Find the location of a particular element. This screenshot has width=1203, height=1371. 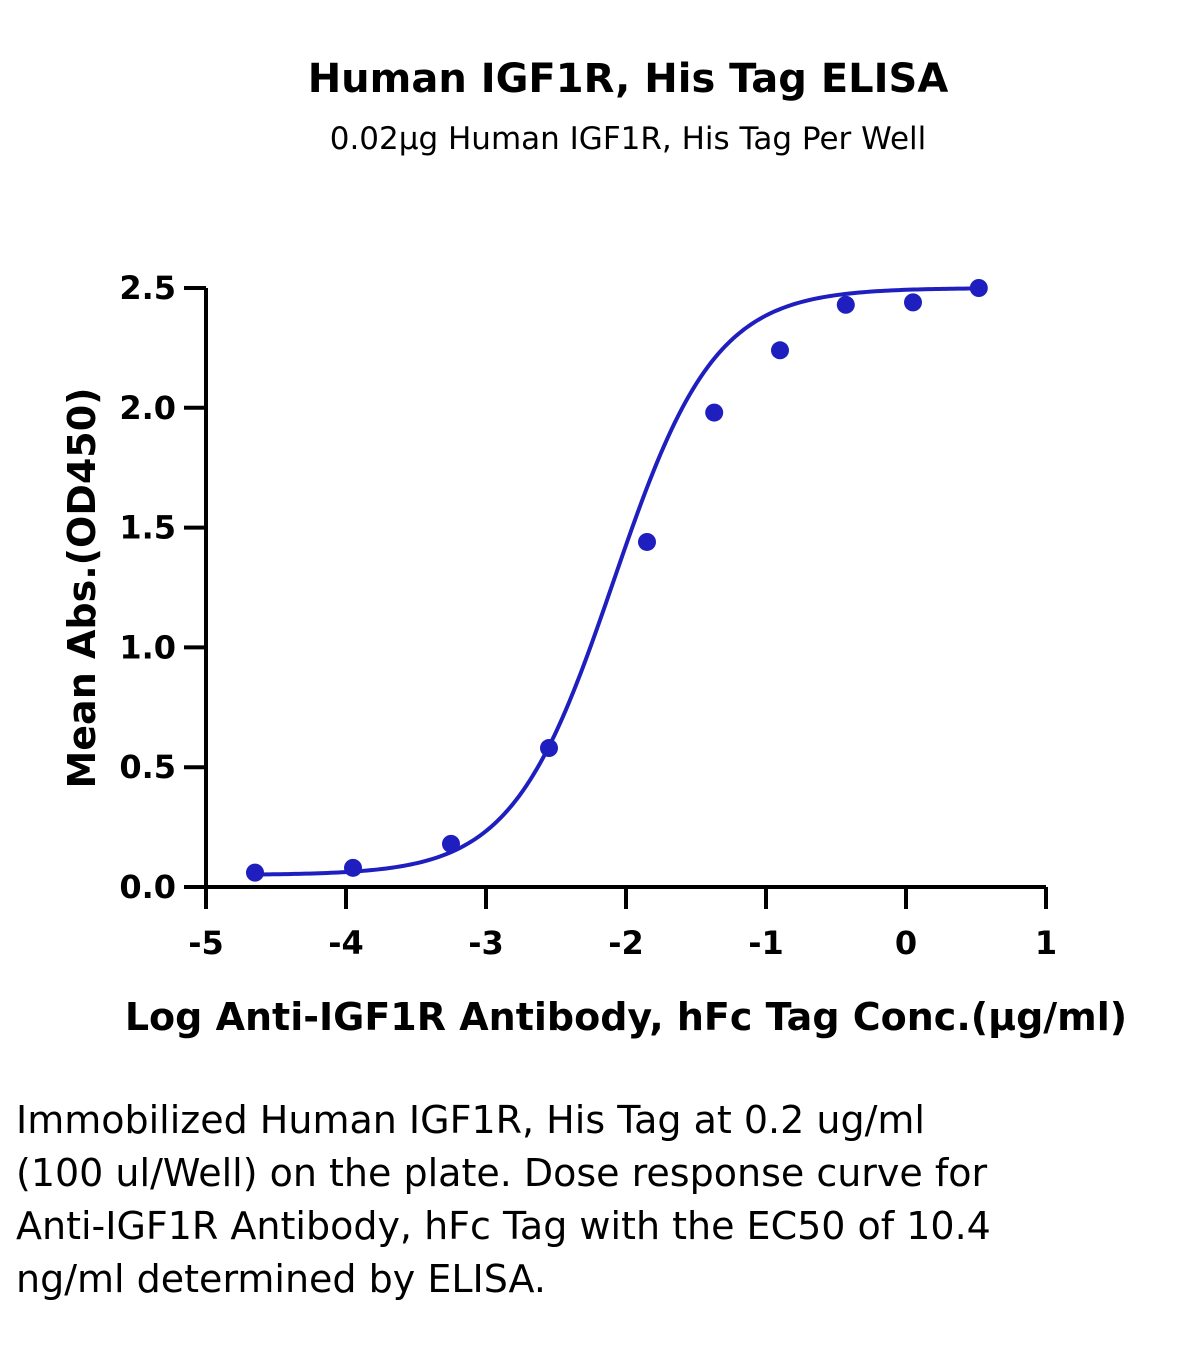

x-tick-label: -4 is located at coordinates (346, 943).